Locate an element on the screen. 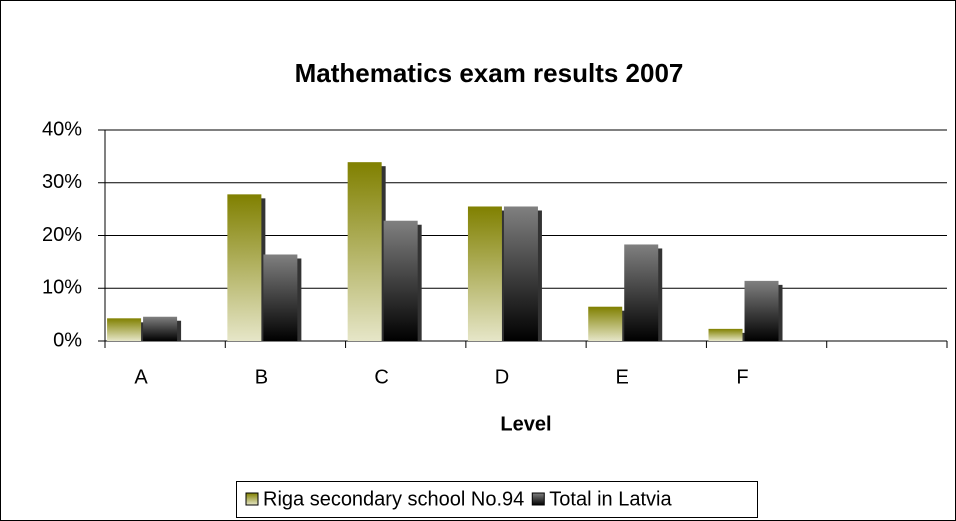 The image size is (956, 521). legend-label: Total in Latvia is located at coordinates (610, 499).